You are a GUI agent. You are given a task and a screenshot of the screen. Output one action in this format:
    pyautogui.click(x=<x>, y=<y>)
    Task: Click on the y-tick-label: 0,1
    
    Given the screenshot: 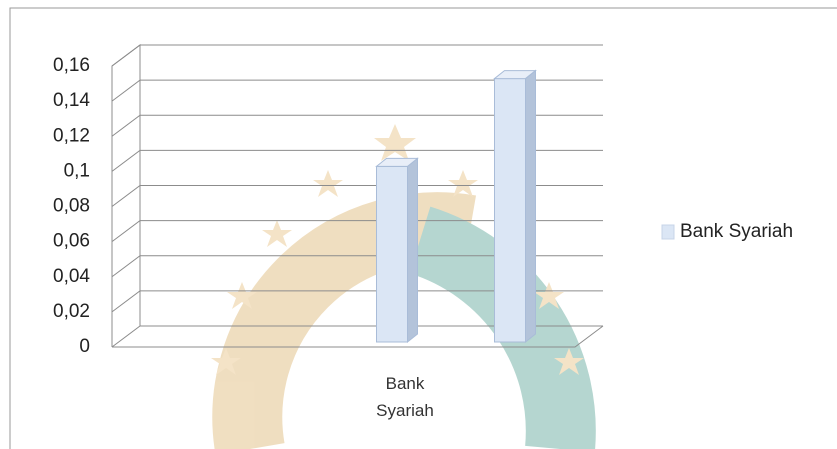 What is the action you would take?
    pyautogui.click(x=77, y=170)
    